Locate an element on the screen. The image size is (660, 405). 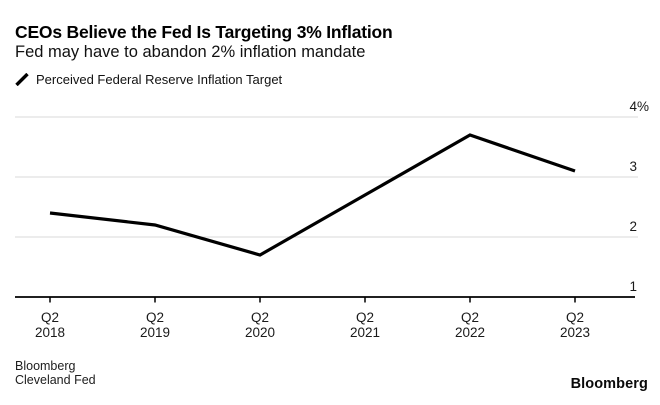
source-note: Bloomberg Cleveland Fed is located at coordinates (55, 373).